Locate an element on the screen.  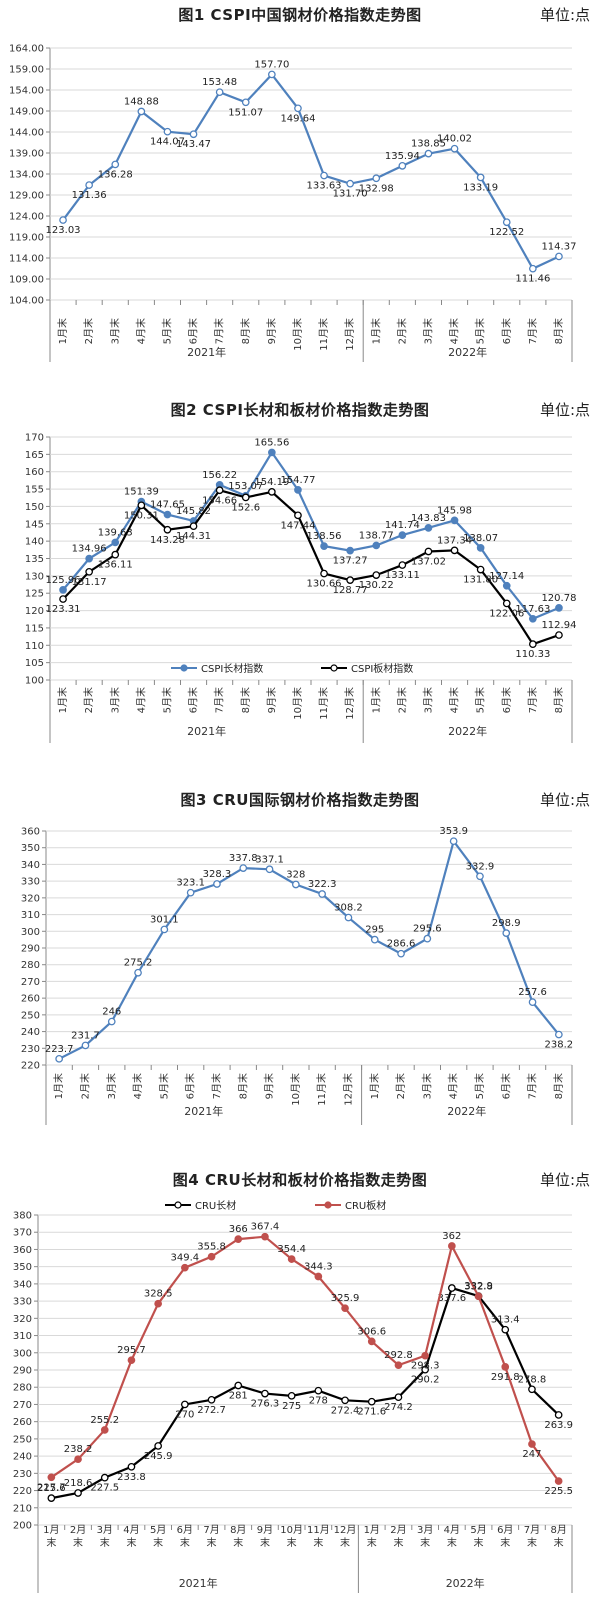
data-label: 144.07 is located at coordinates (167, 142).